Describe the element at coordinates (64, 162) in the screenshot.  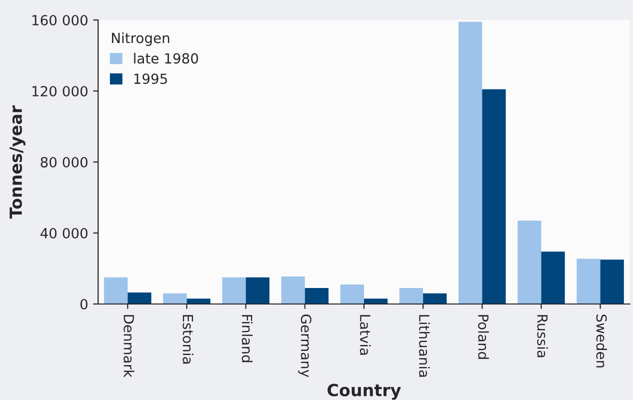
I see `y-tick-label: 80 000` at that location.